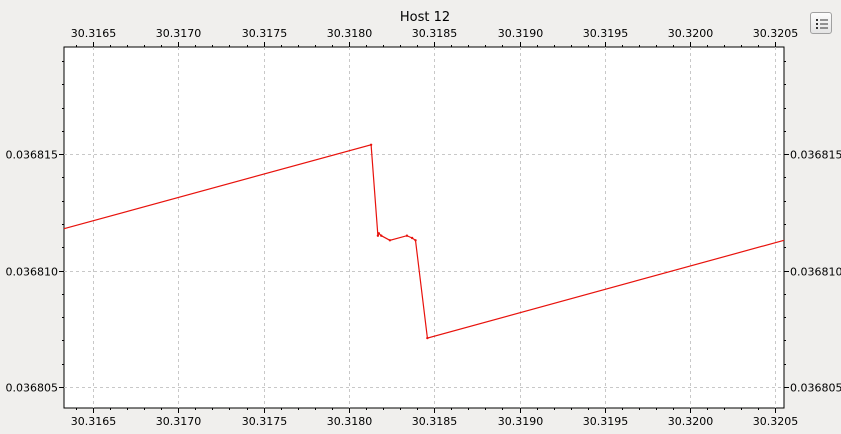  I want to click on x-tick-label-bottom: 30.3190, so click(521, 421).